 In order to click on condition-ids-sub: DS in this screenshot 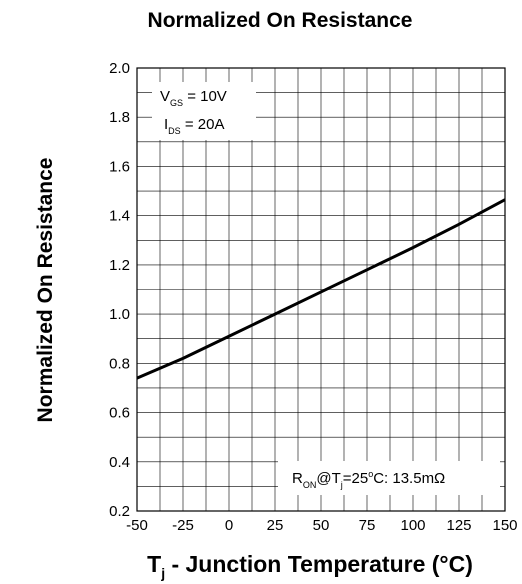, I will do `click(174, 131)`.